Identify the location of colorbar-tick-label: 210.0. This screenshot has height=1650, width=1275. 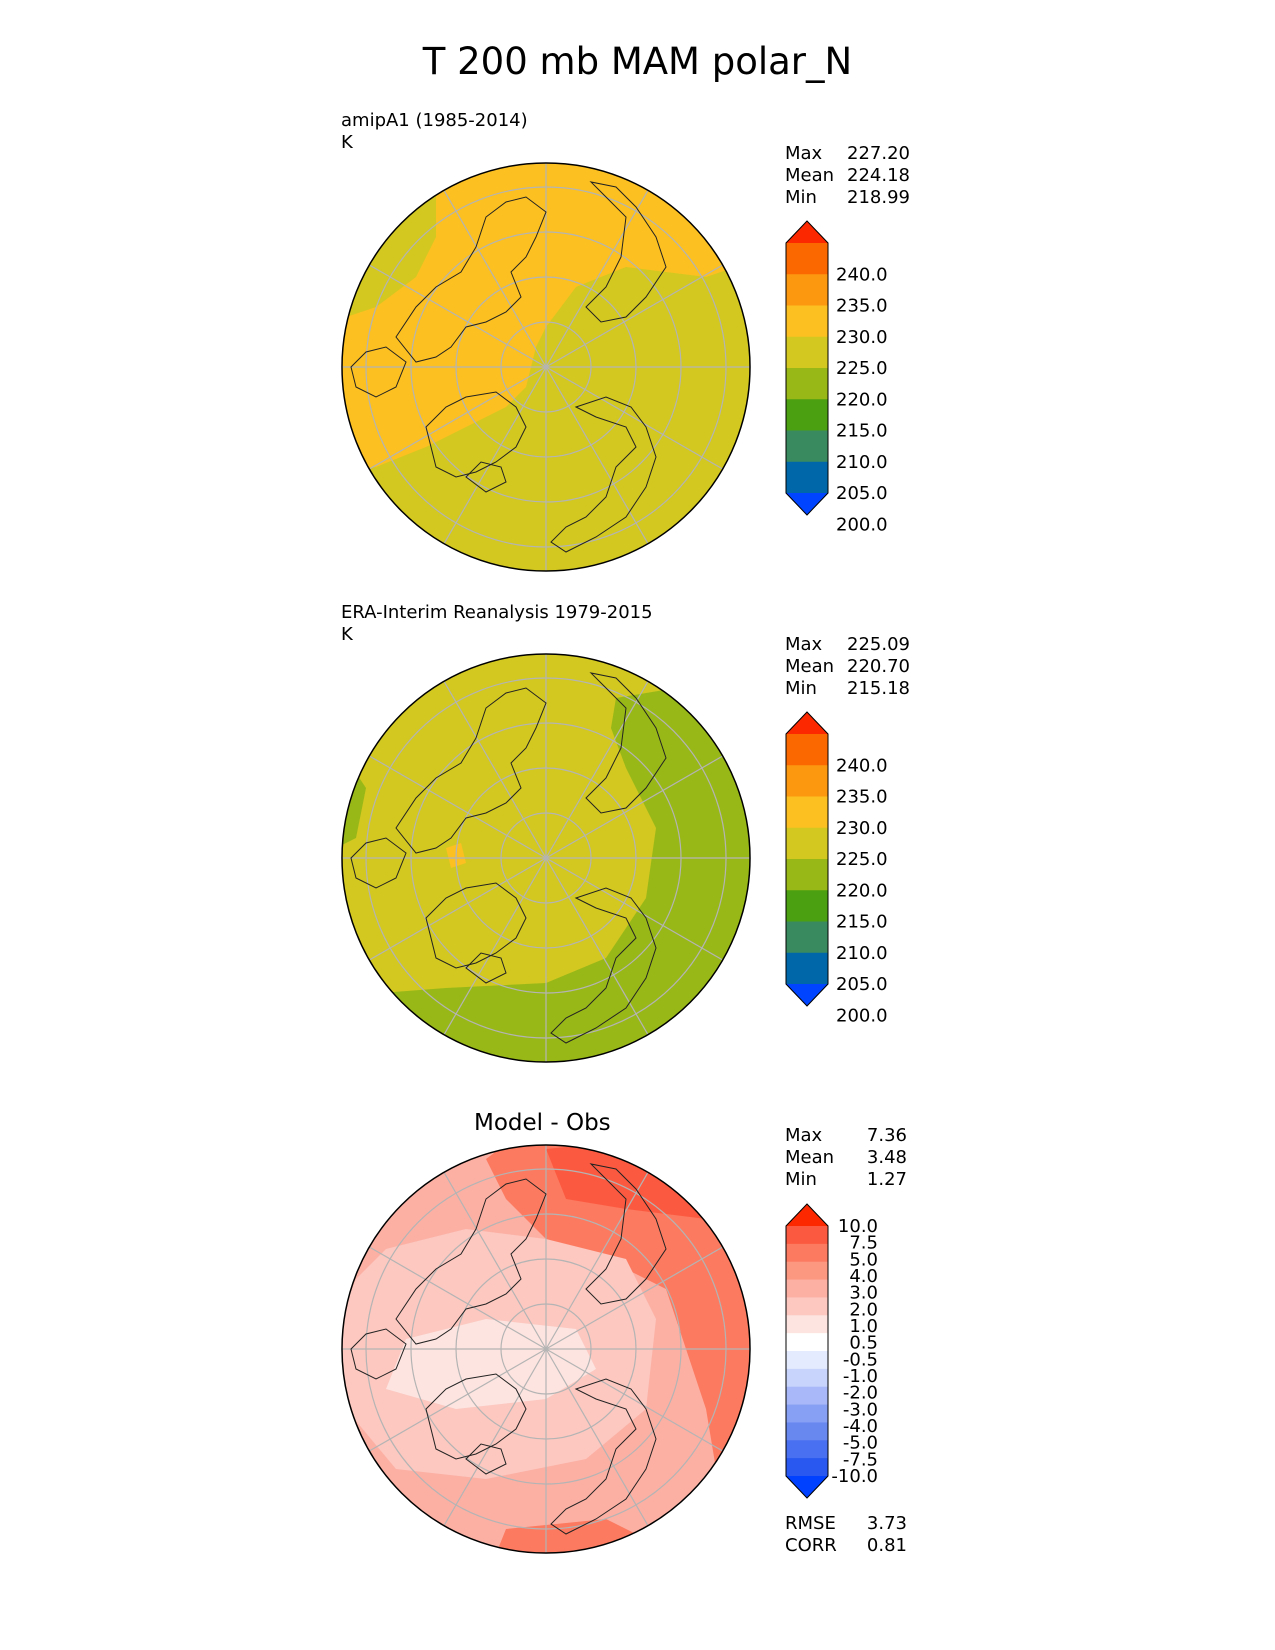
(862, 462).